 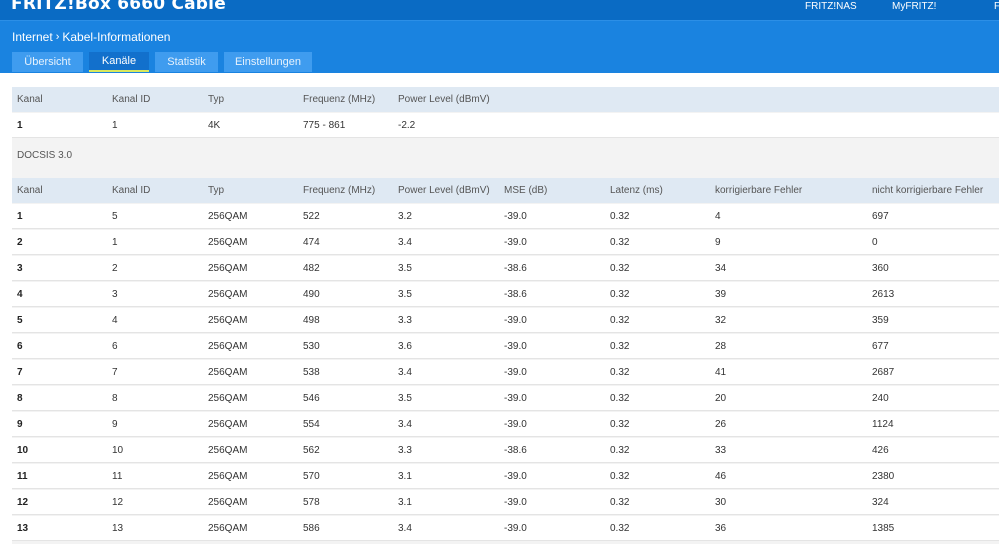 I want to click on table-cell: 586, so click(x=311, y=528).